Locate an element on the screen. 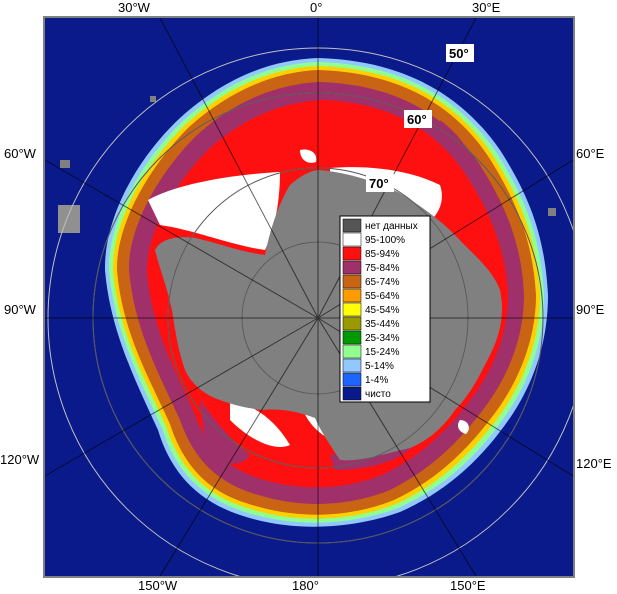  lon-label-60w: 60°W is located at coordinates (20, 153).